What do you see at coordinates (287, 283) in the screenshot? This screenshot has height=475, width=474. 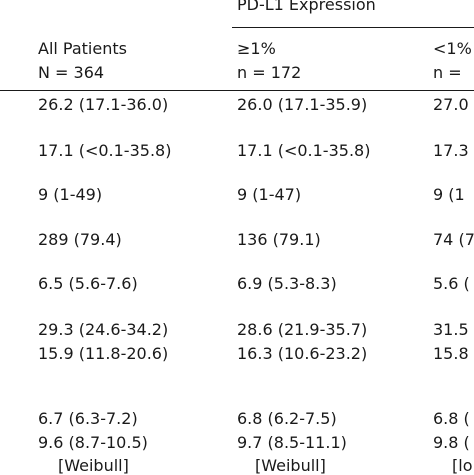 I see `cell-ge1: 6.9 (5.3-8.3)` at bounding box center [287, 283].